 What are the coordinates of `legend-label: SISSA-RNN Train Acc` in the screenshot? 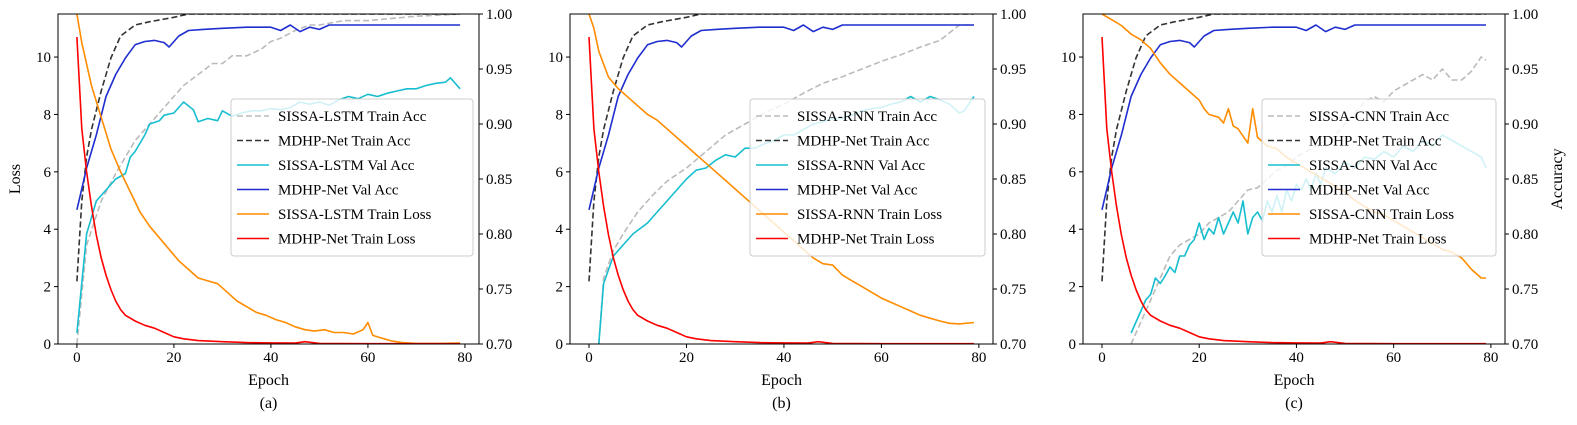 It's located at (867, 117).